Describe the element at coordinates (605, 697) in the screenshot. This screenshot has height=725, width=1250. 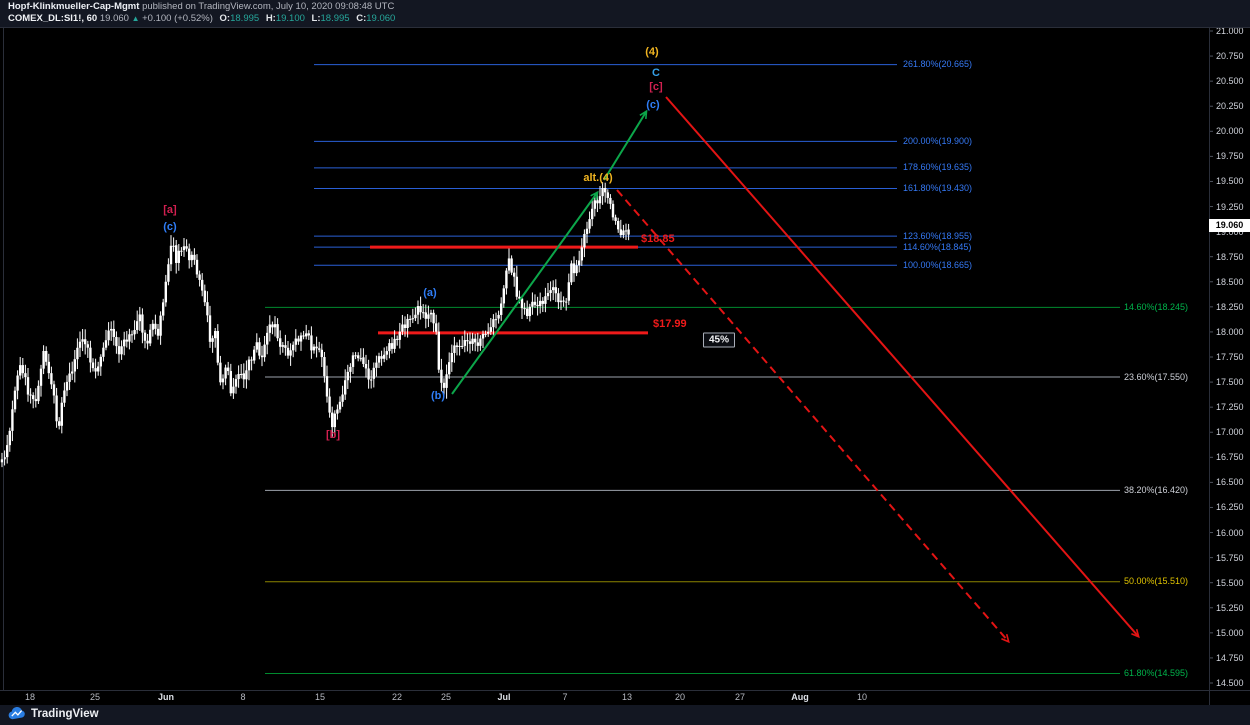
I see `time-axis: 18 25 Jun 8 15 22 25 Jul 7 13 20 27 Aug 10` at that location.